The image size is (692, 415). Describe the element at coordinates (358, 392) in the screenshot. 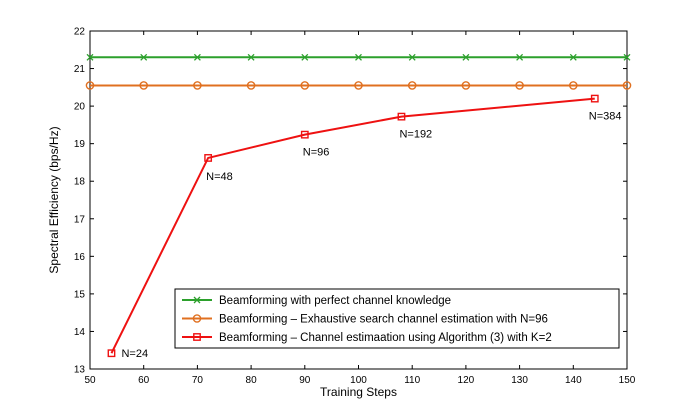

I see `x-axis-label: Training Steps` at that location.